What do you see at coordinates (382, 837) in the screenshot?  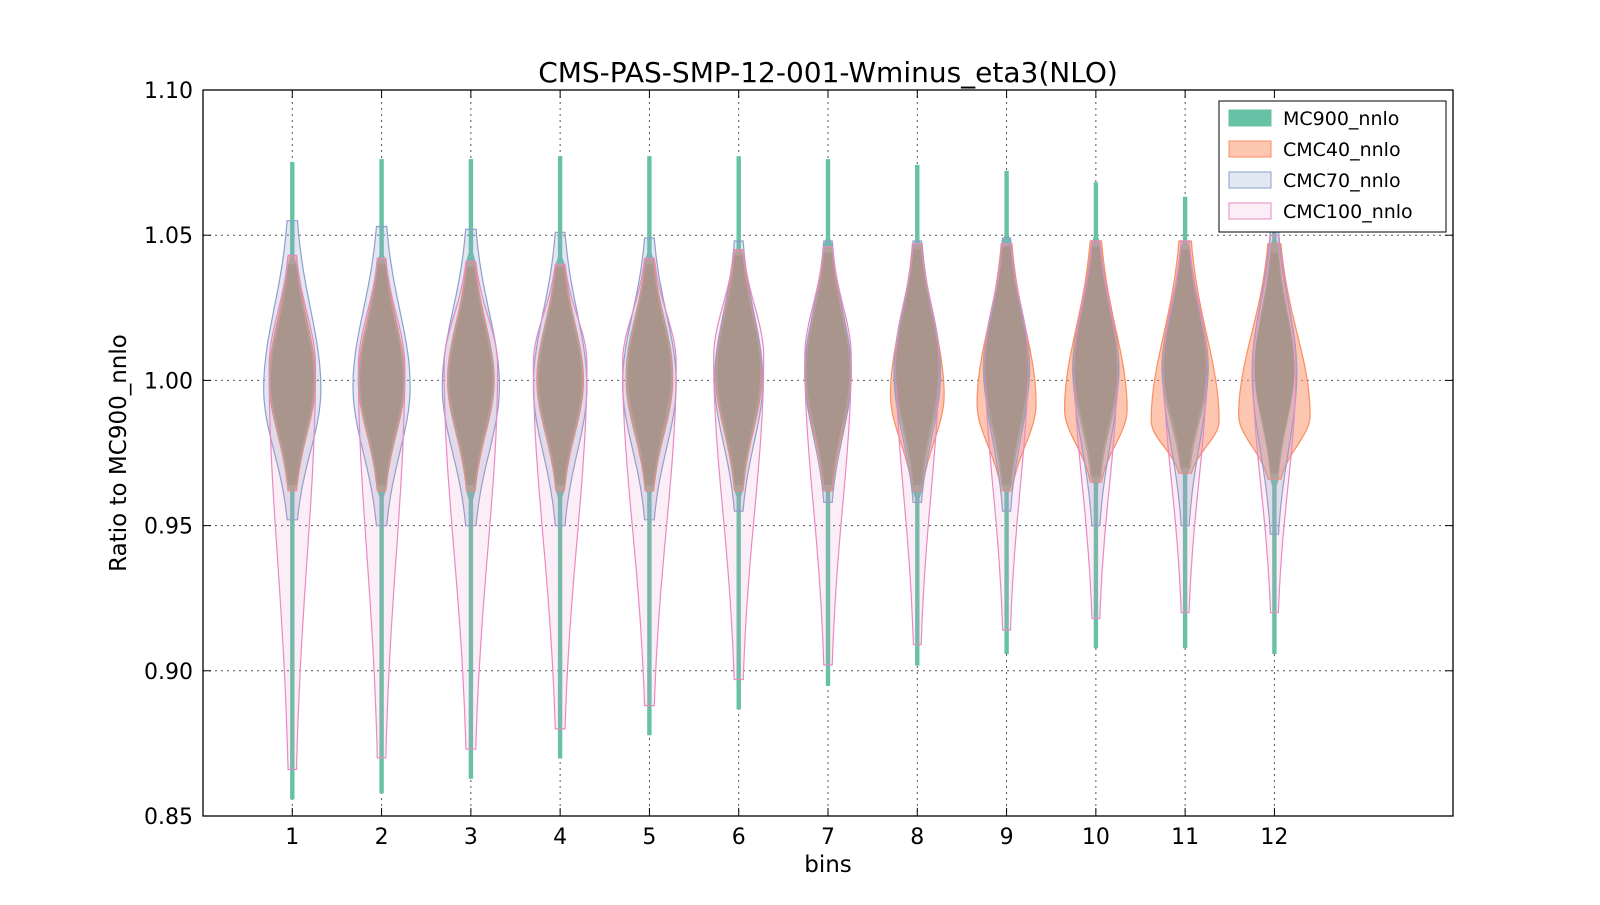 I see `x-tick-label: 2` at bounding box center [382, 837].